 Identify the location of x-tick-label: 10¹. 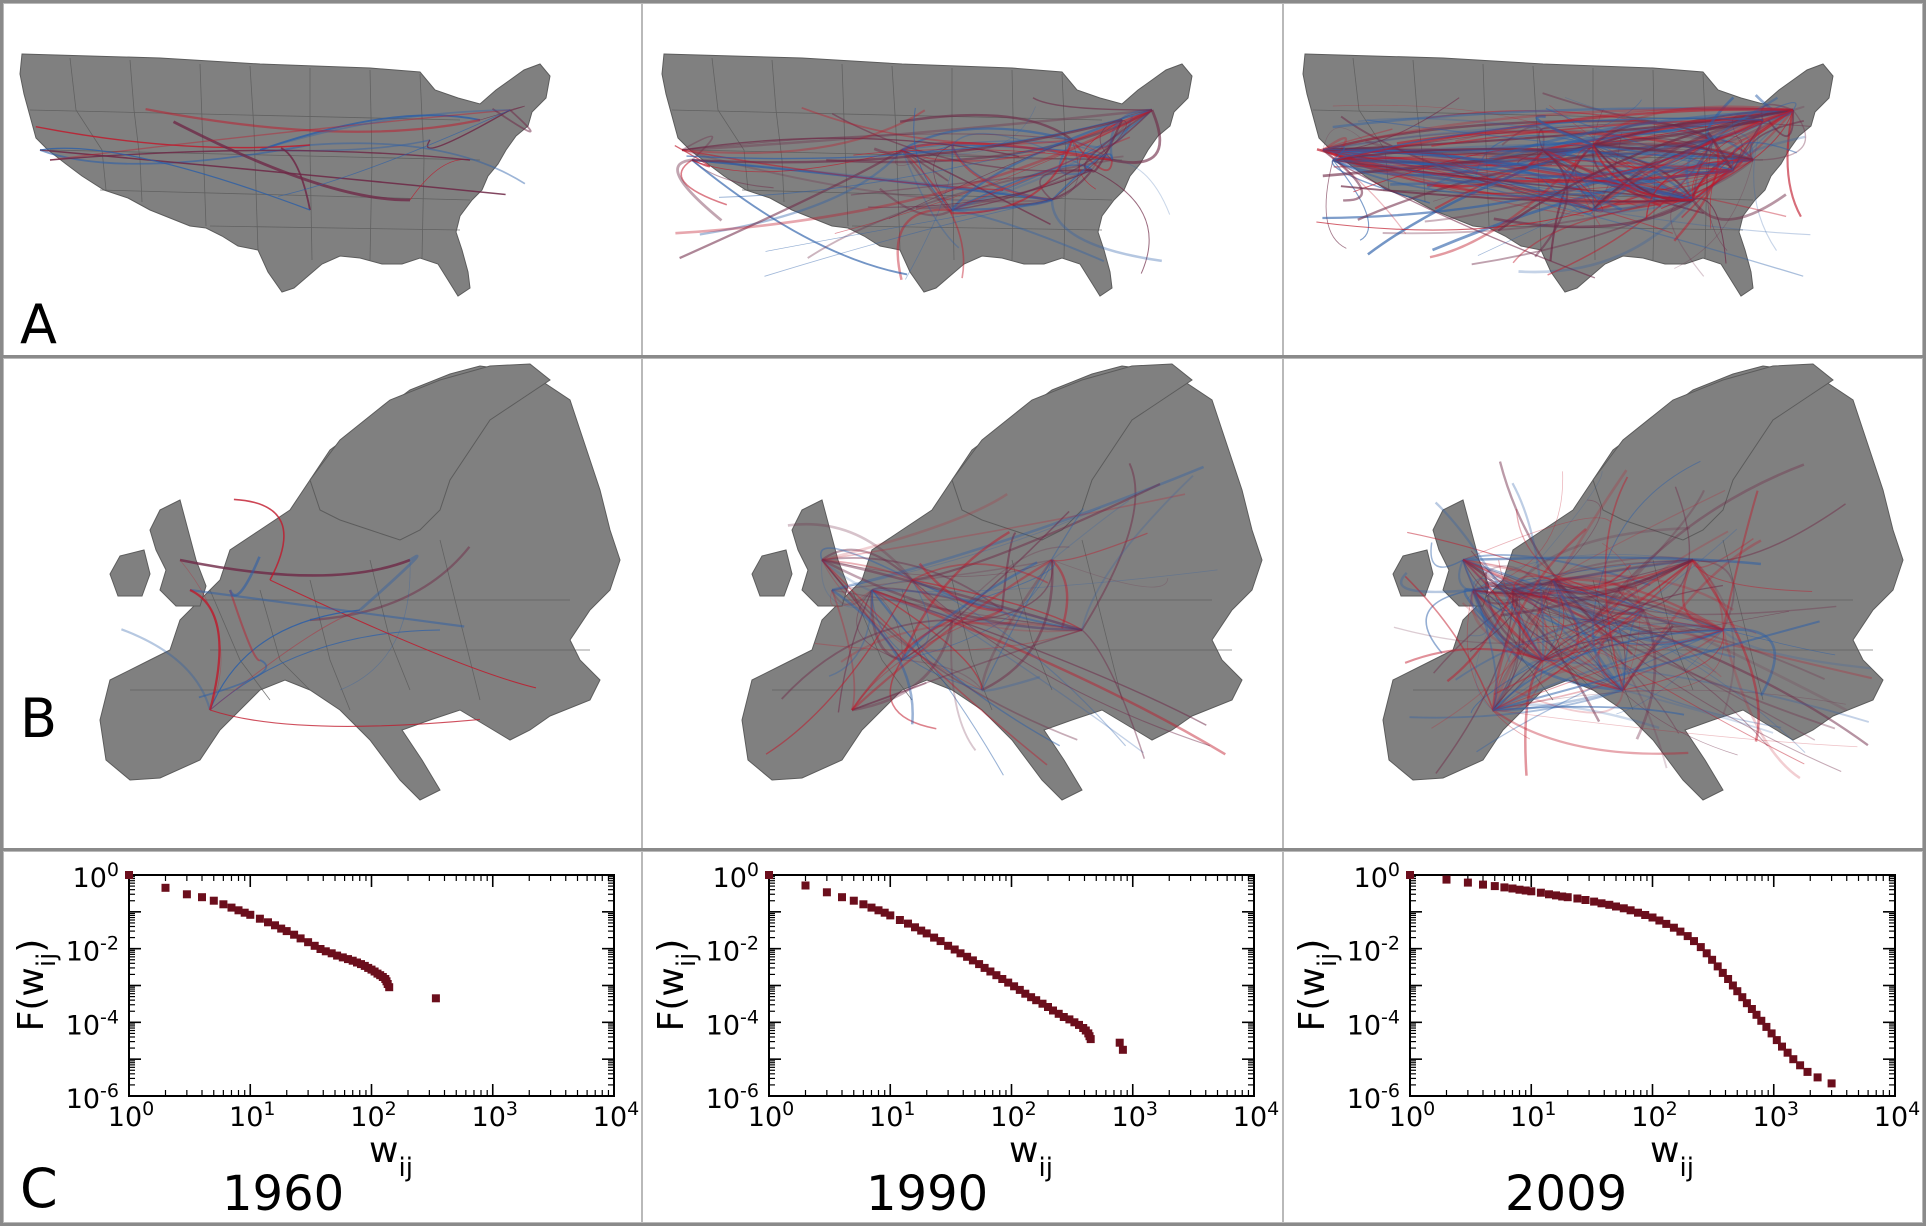
(892, 1115).